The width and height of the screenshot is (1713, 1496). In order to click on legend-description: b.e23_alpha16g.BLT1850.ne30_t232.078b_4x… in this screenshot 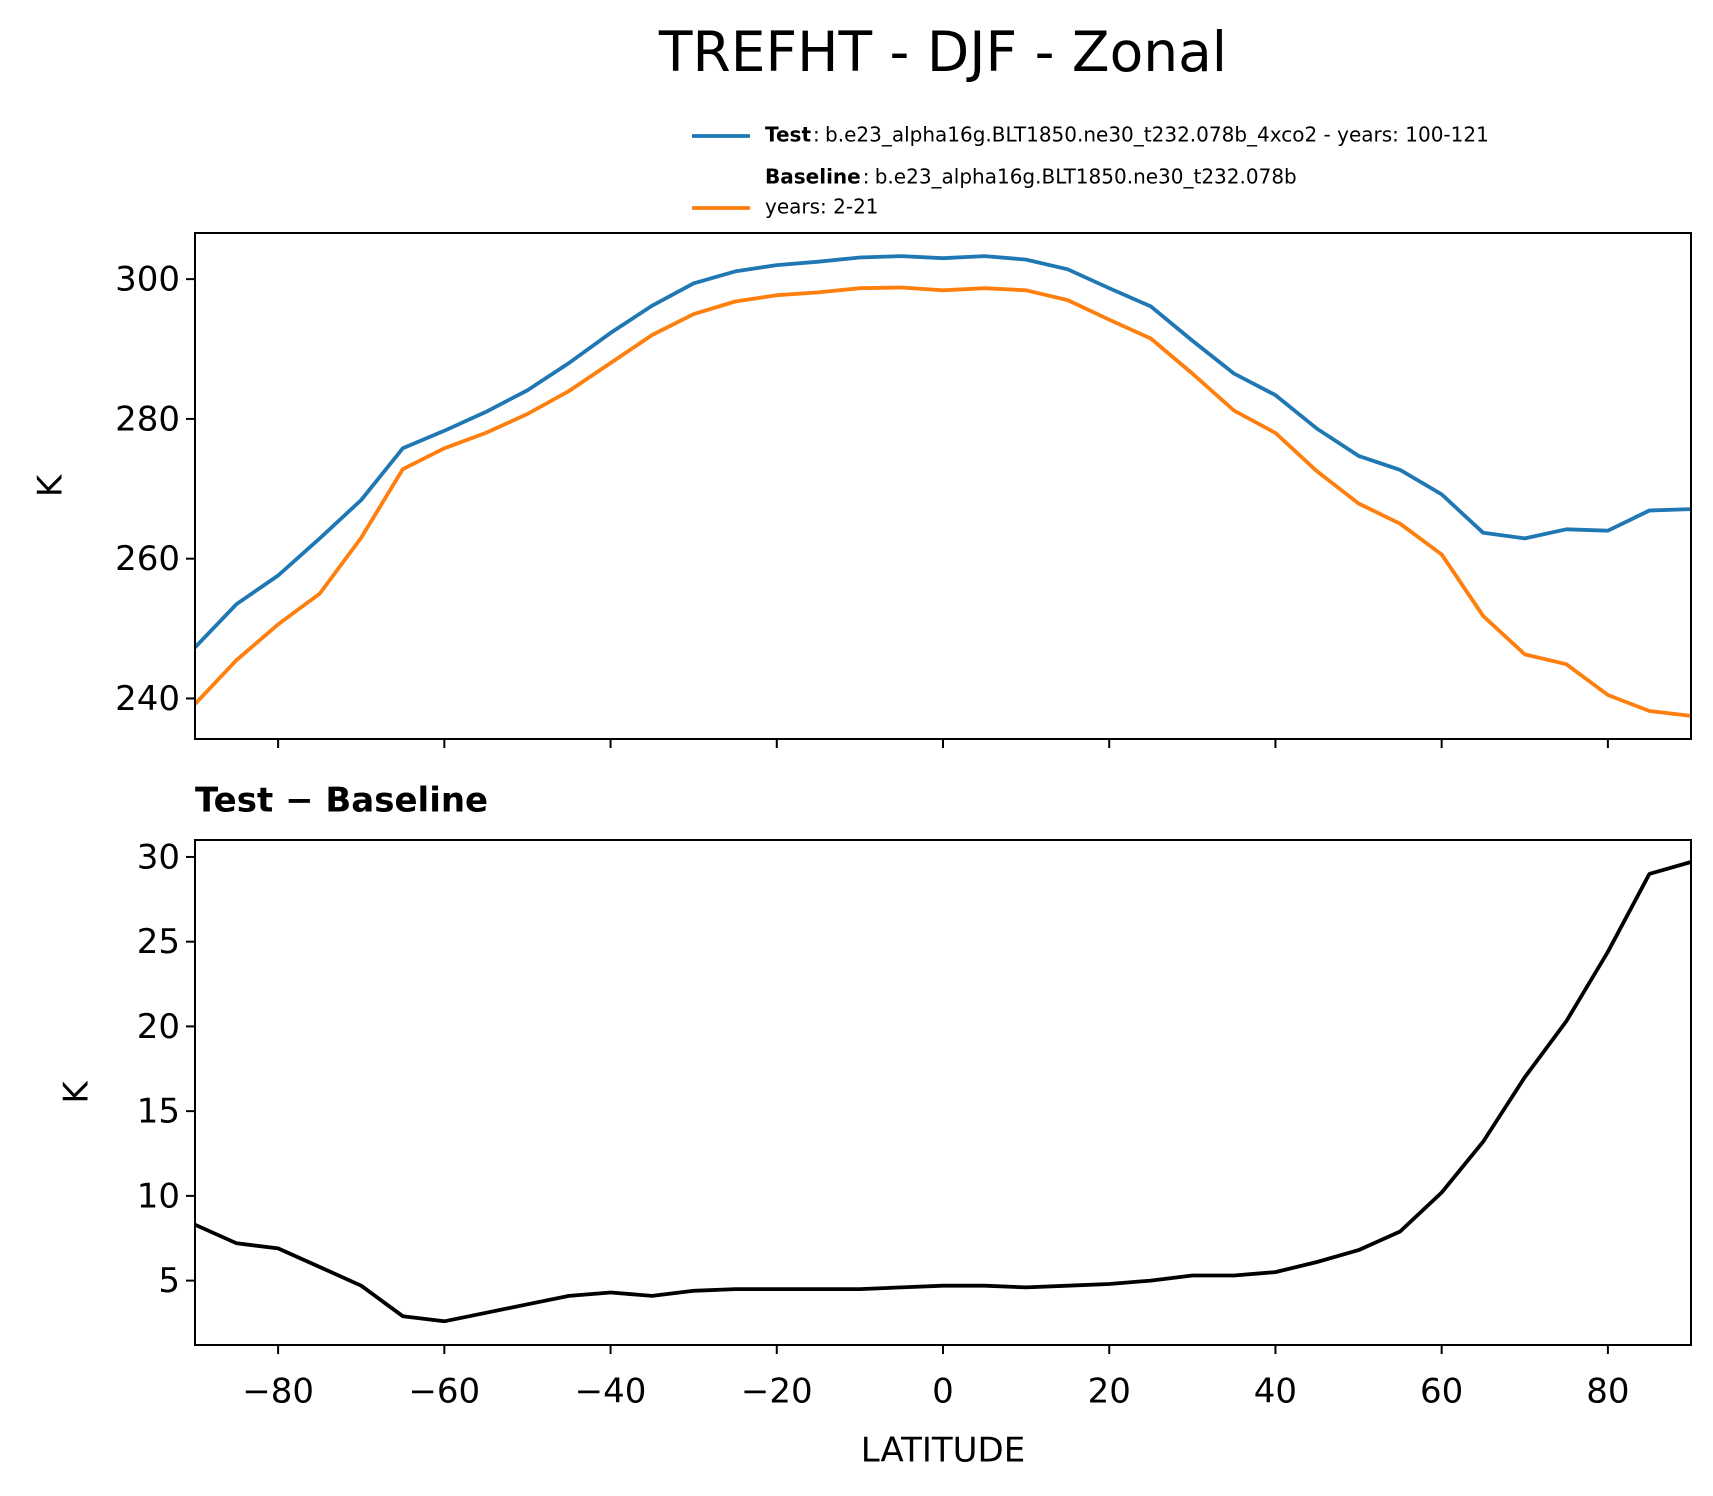, I will do `click(1157, 135)`.